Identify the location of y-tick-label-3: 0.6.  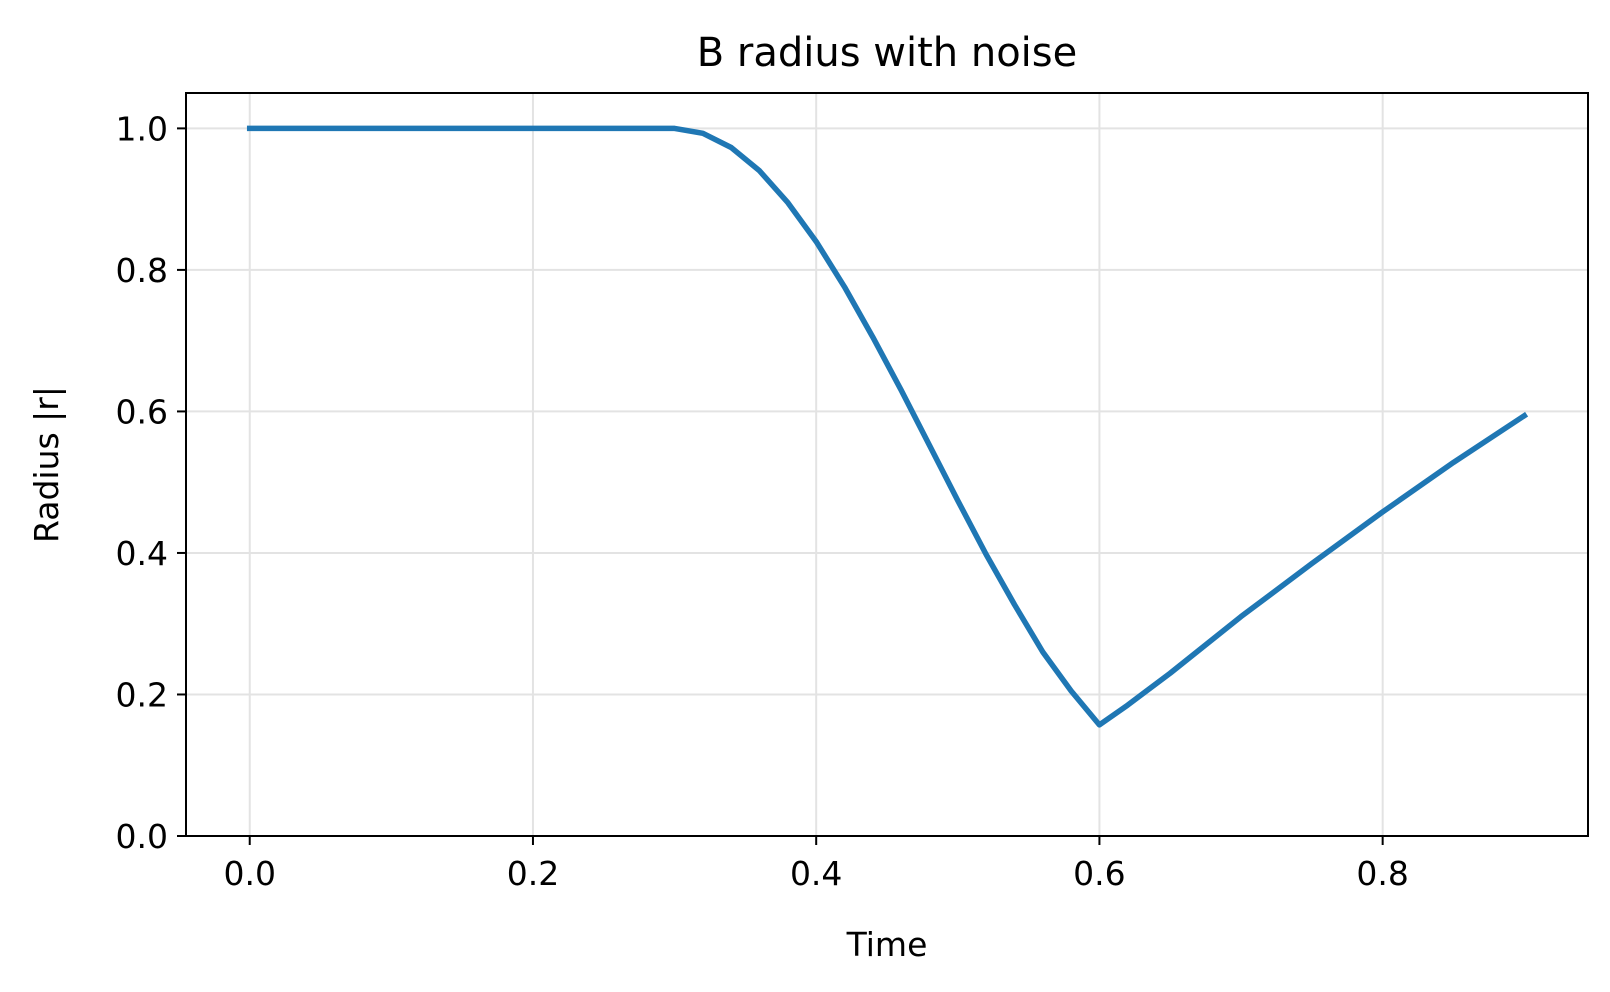
(142, 411).